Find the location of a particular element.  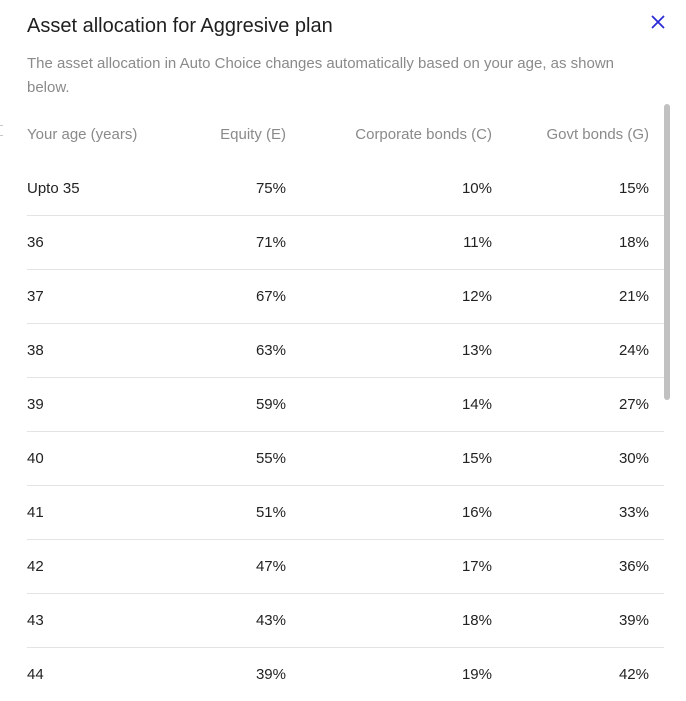

cell-corporate-bonds: 11% is located at coordinates (389, 242).